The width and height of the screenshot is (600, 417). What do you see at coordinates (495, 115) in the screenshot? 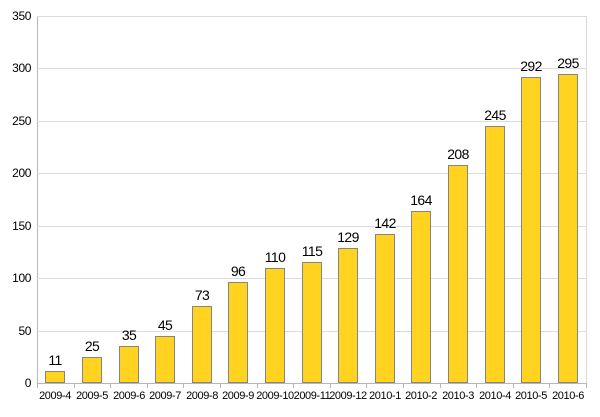
I see `bar-value-label: 245` at bounding box center [495, 115].